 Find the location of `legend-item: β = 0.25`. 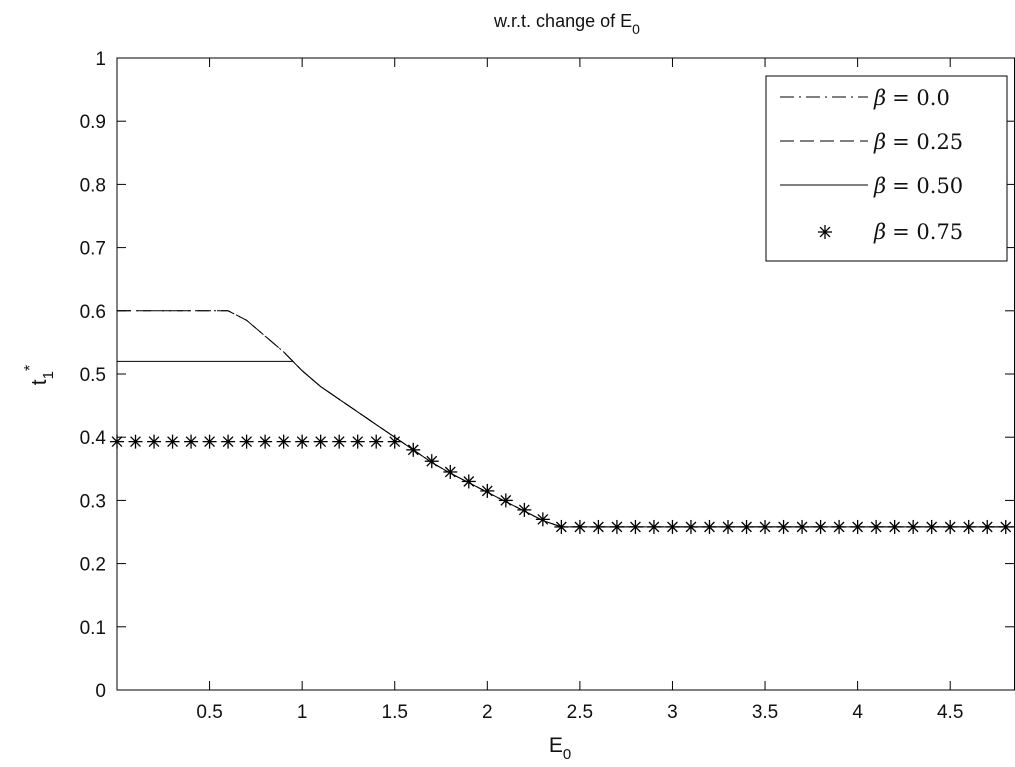

legend-item: β = 0.25 is located at coordinates (871, 142).